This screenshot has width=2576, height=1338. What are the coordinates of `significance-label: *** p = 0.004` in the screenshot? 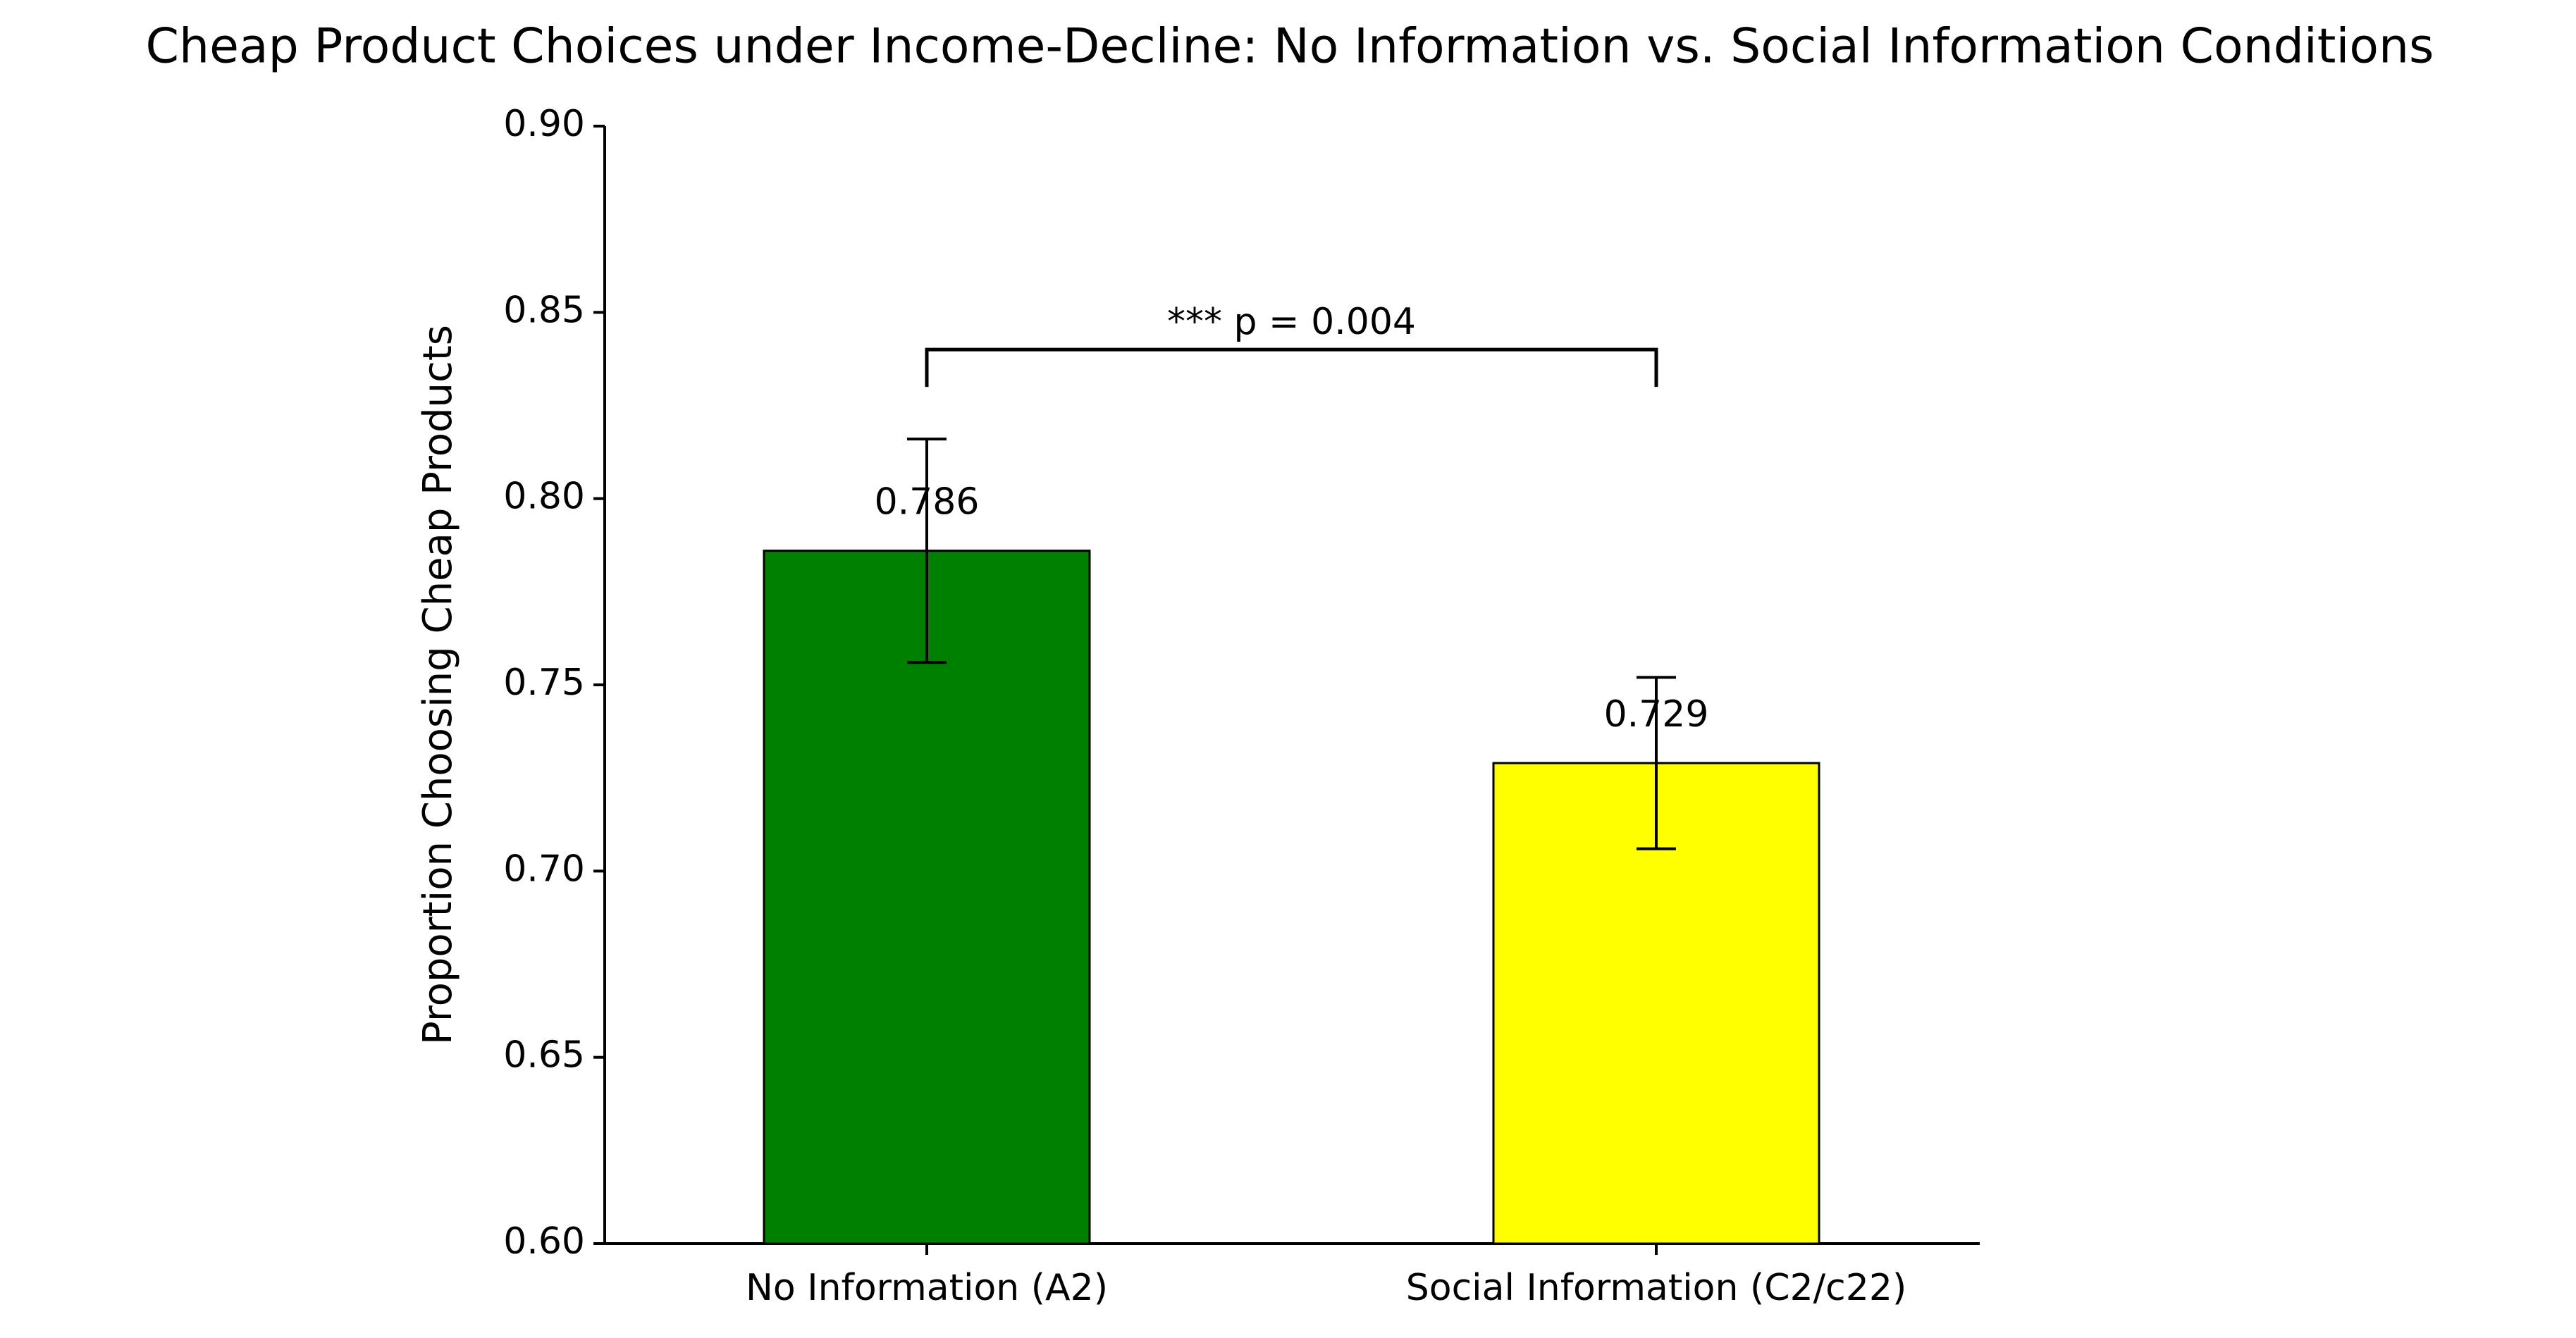 It's located at (1291, 322).